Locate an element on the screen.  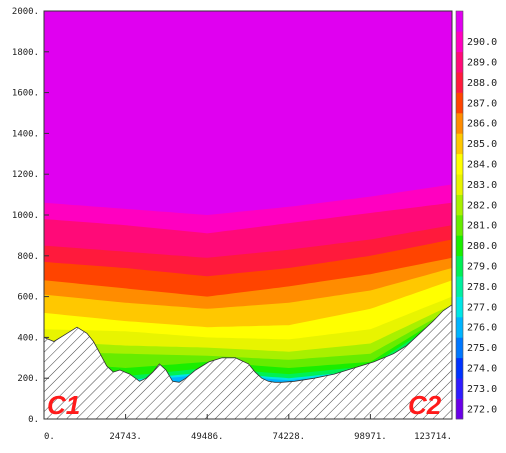
y-tick-label: 1600. is located at coordinates (25, 94).